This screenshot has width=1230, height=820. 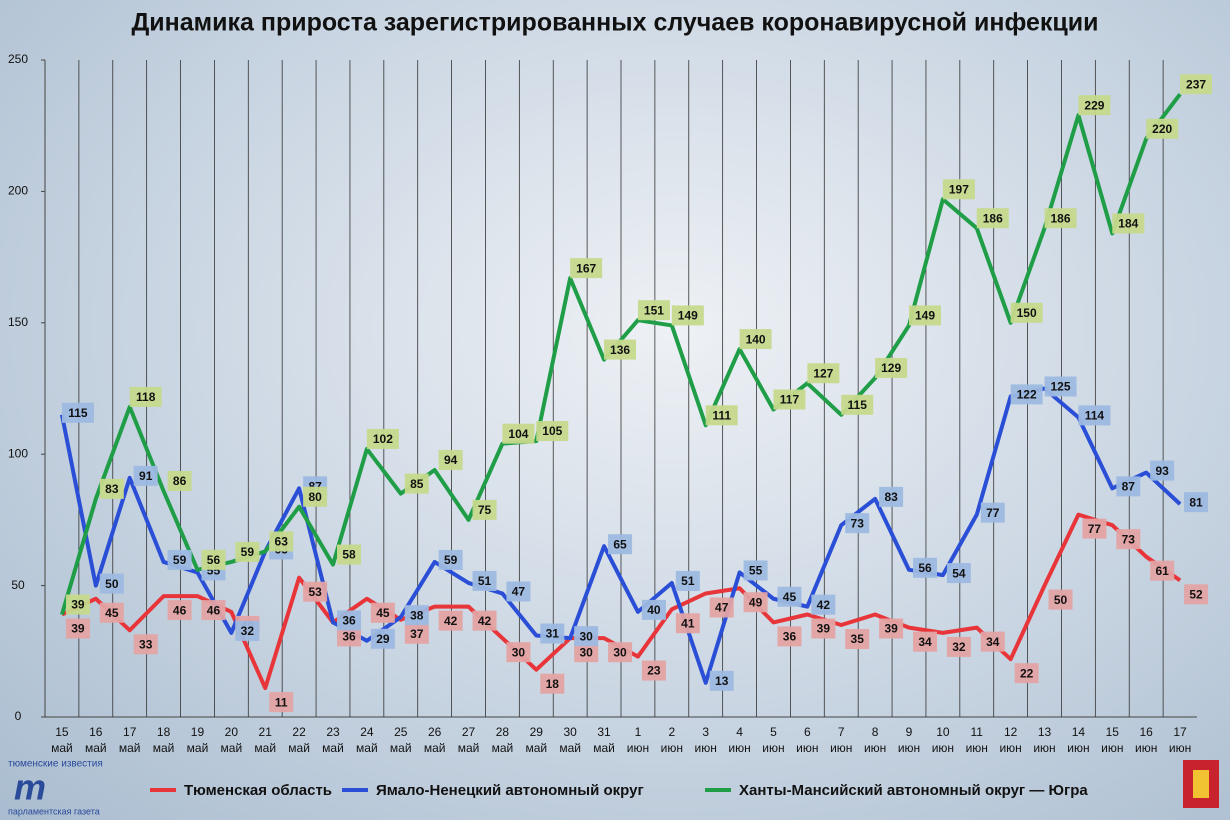 What do you see at coordinates (1201, 784) in the screenshot?
I see `emblem-inner` at bounding box center [1201, 784].